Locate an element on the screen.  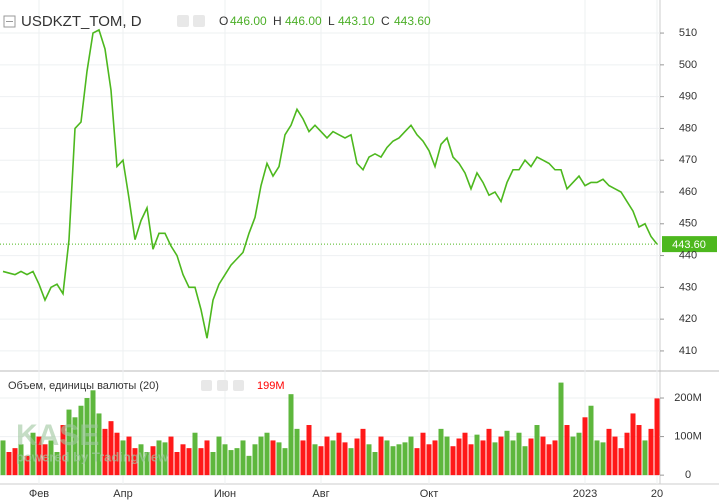
x-tick-label: Июн is located at coordinates (225, 494).